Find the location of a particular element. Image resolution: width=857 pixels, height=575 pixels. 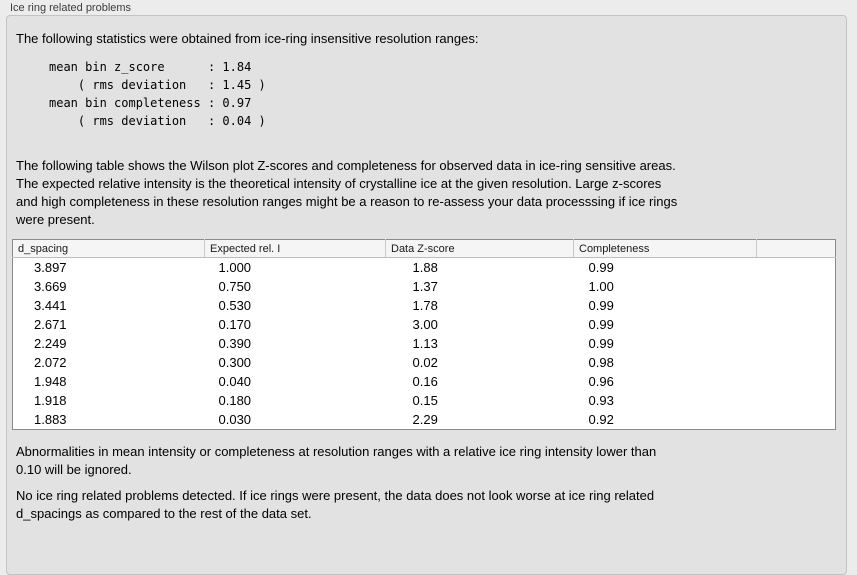

table-cell: 3.441 is located at coordinates (50, 305).